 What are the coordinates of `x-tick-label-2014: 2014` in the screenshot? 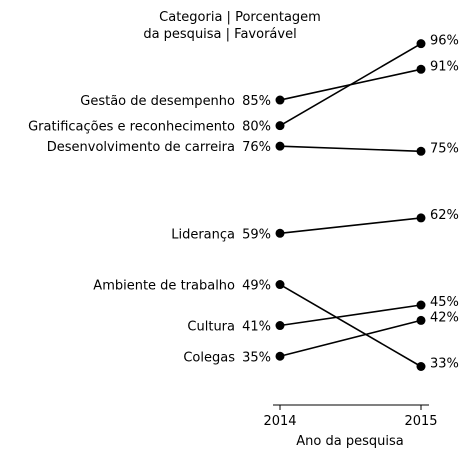 It's located at (279, 421).